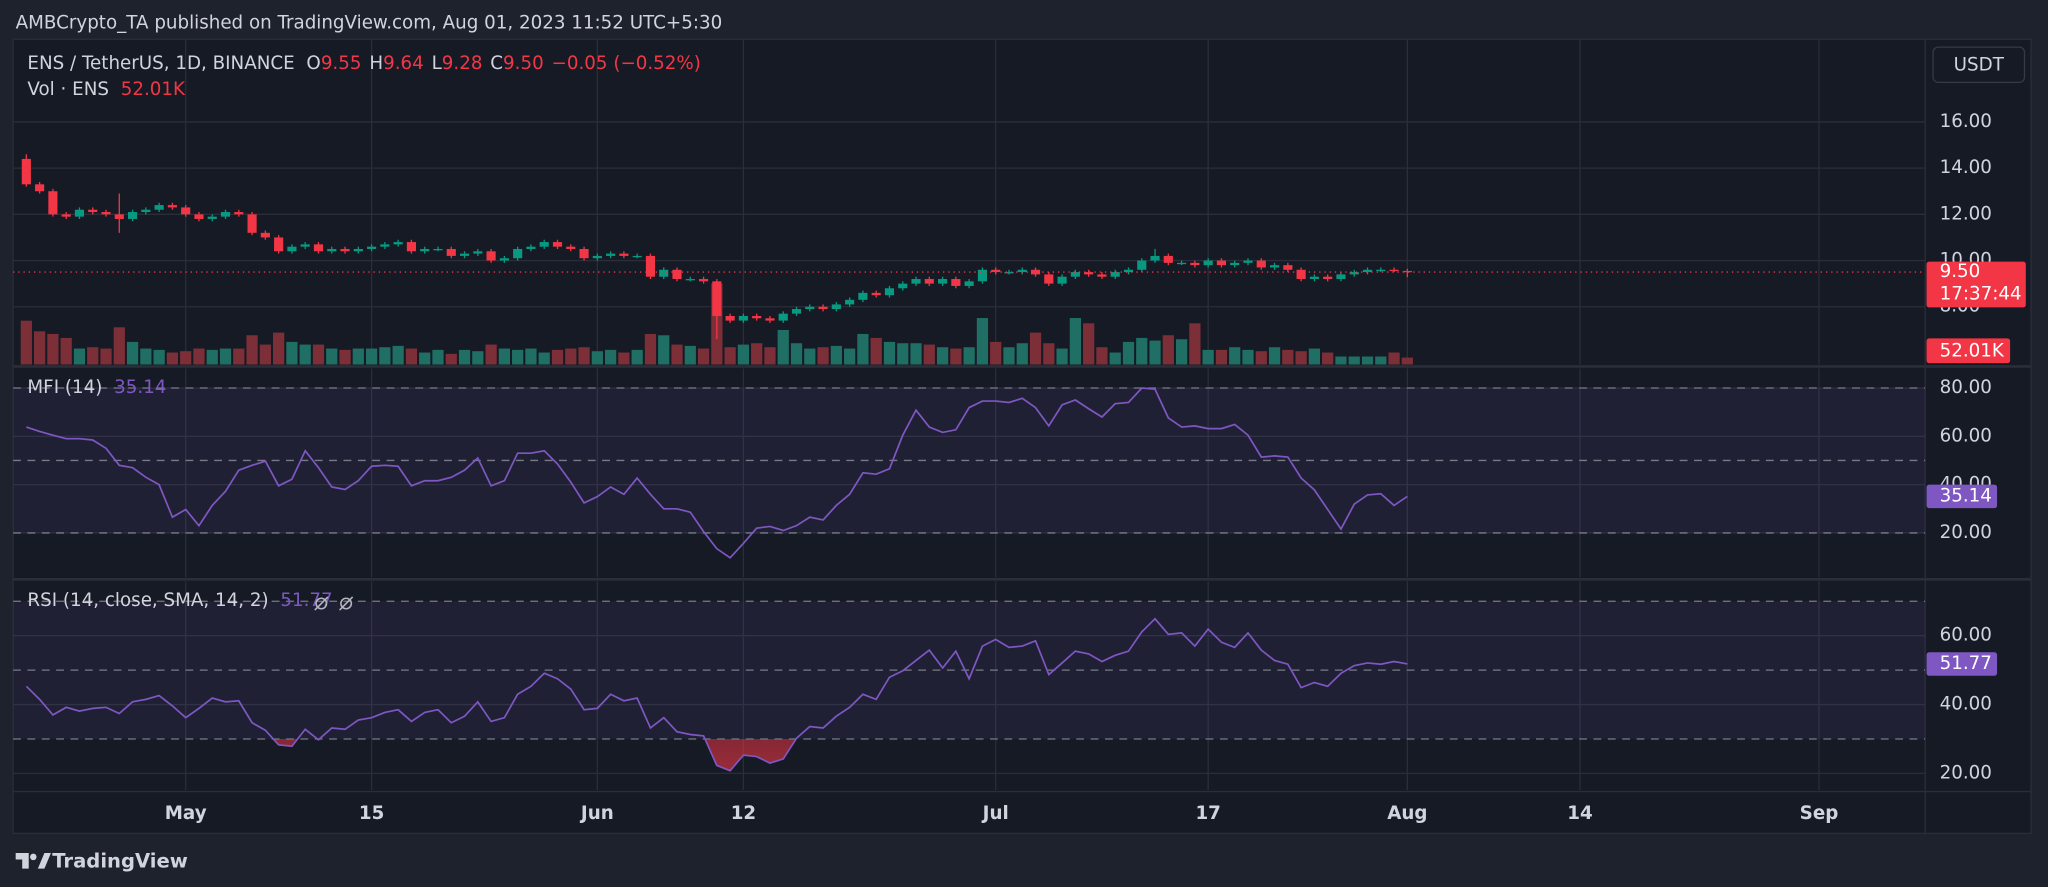 The height and width of the screenshot is (887, 2048). I want to click on indicator-title: MFI (14), so click(64, 387).